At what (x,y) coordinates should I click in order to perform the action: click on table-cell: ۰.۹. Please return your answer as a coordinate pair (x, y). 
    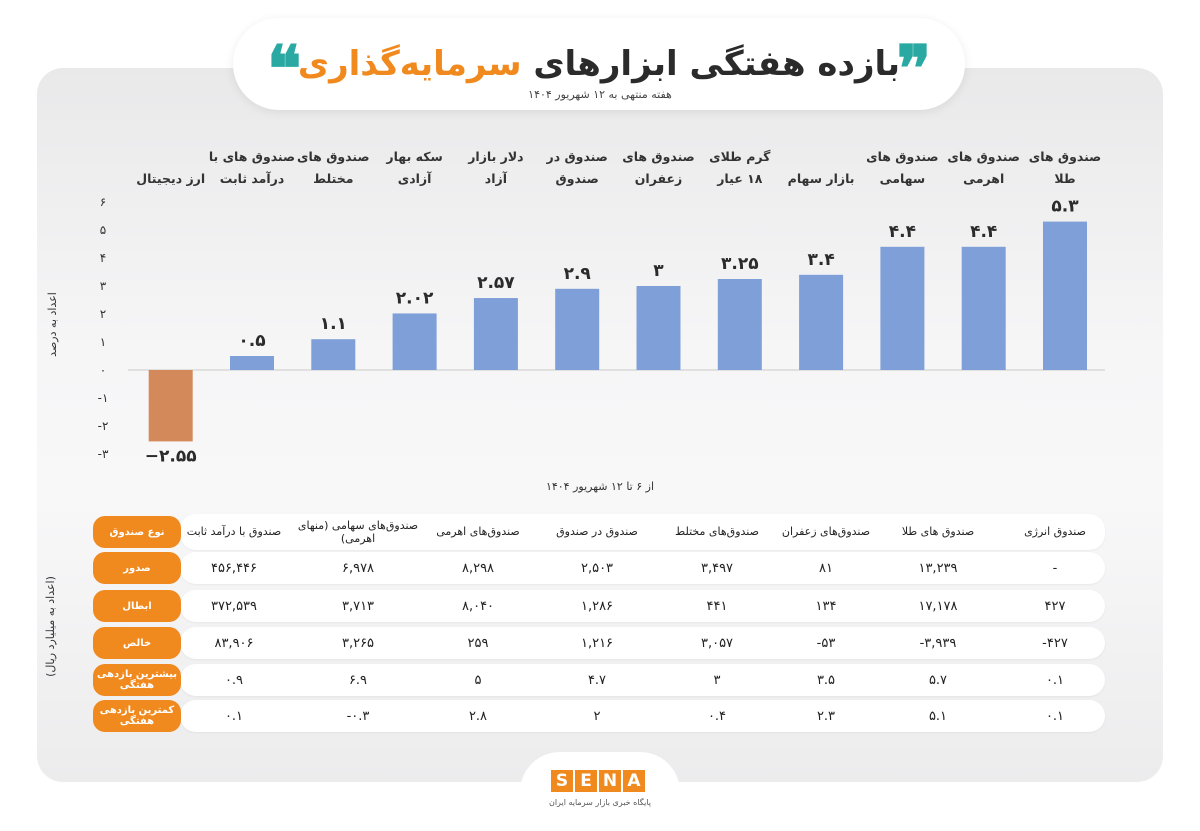
    Looking at the image, I should click on (234, 680).